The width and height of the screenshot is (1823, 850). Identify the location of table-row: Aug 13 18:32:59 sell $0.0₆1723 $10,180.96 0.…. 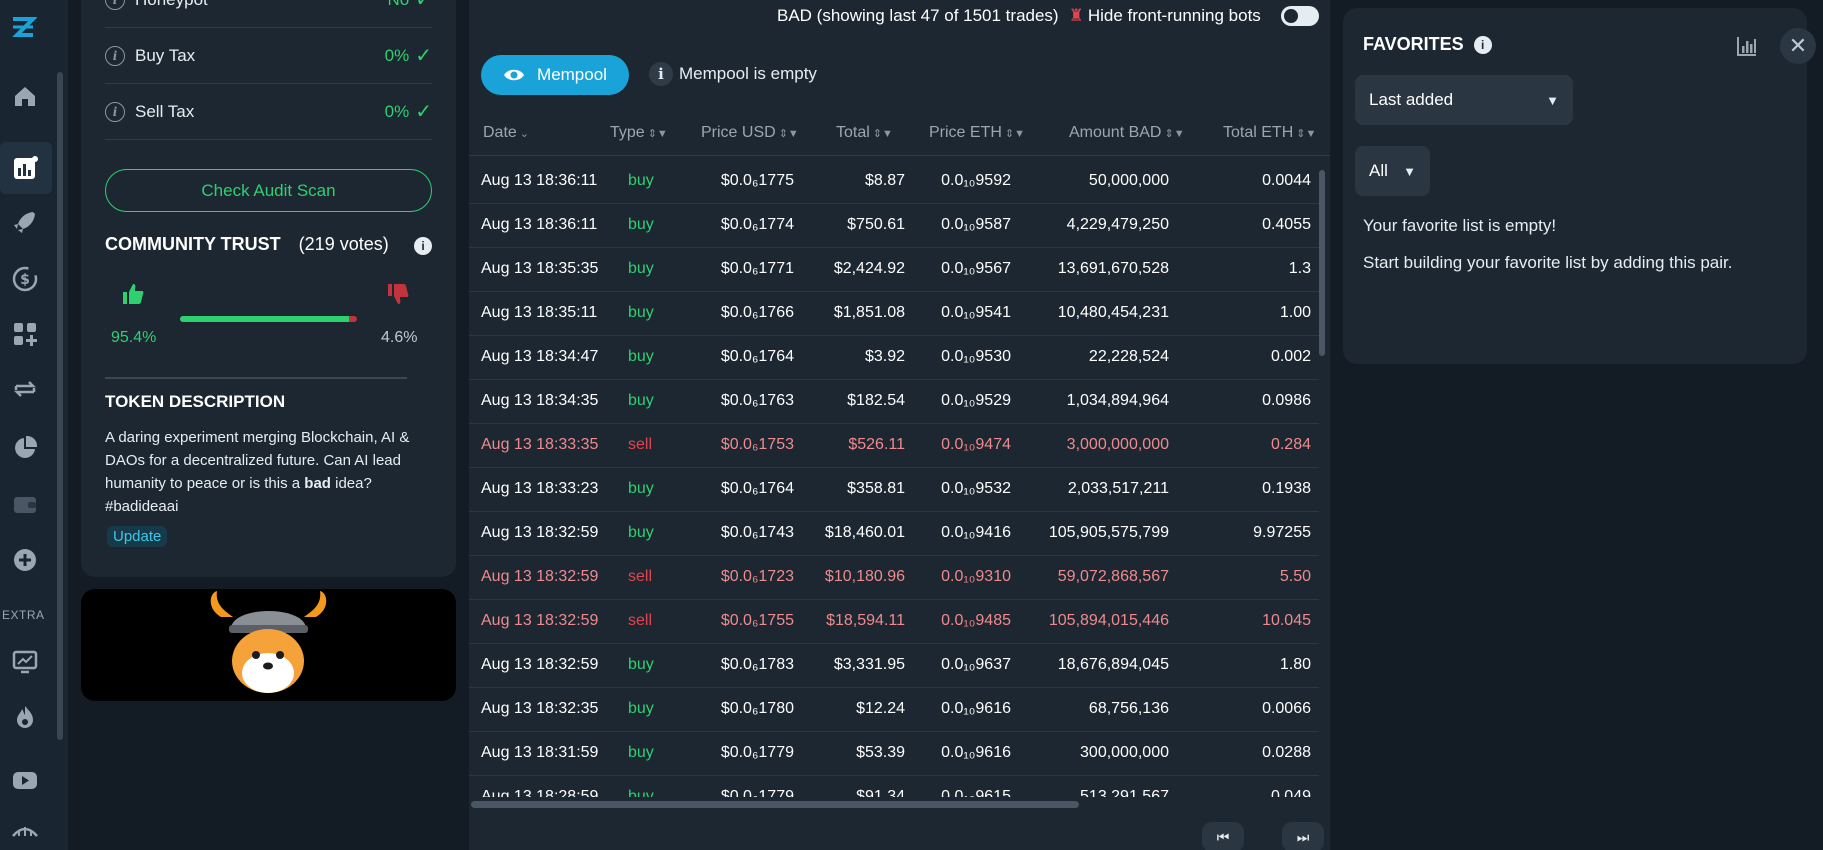
(894, 578).